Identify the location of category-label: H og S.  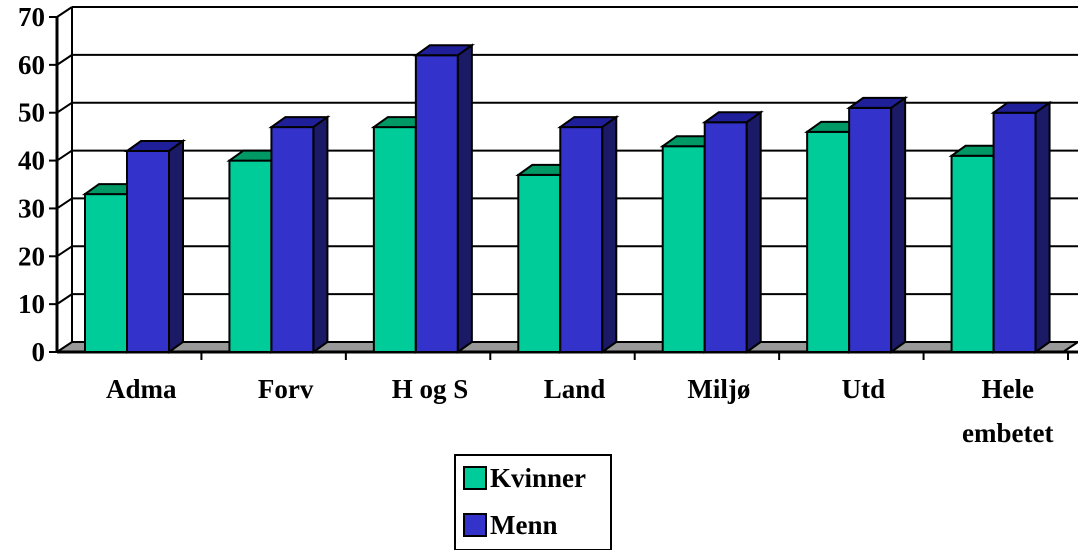
(430, 389).